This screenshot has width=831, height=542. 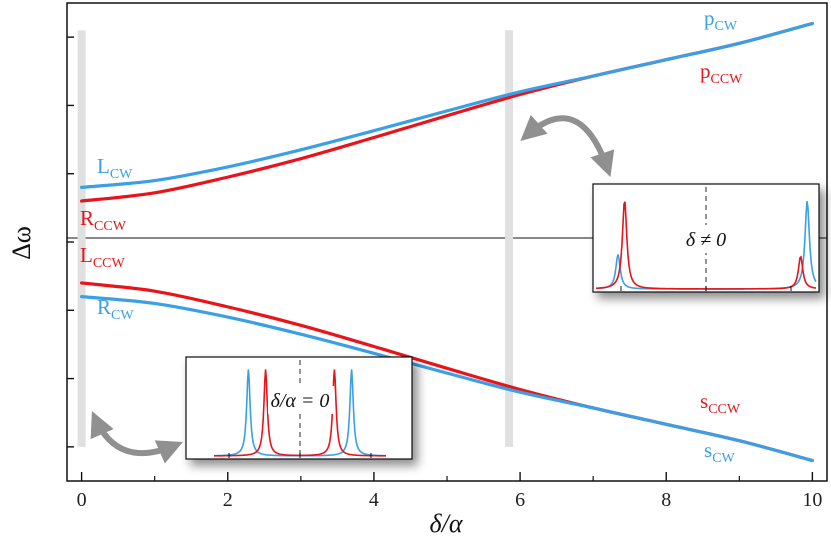 I want to click on label-R-cw: RCW, so click(x=115, y=309).